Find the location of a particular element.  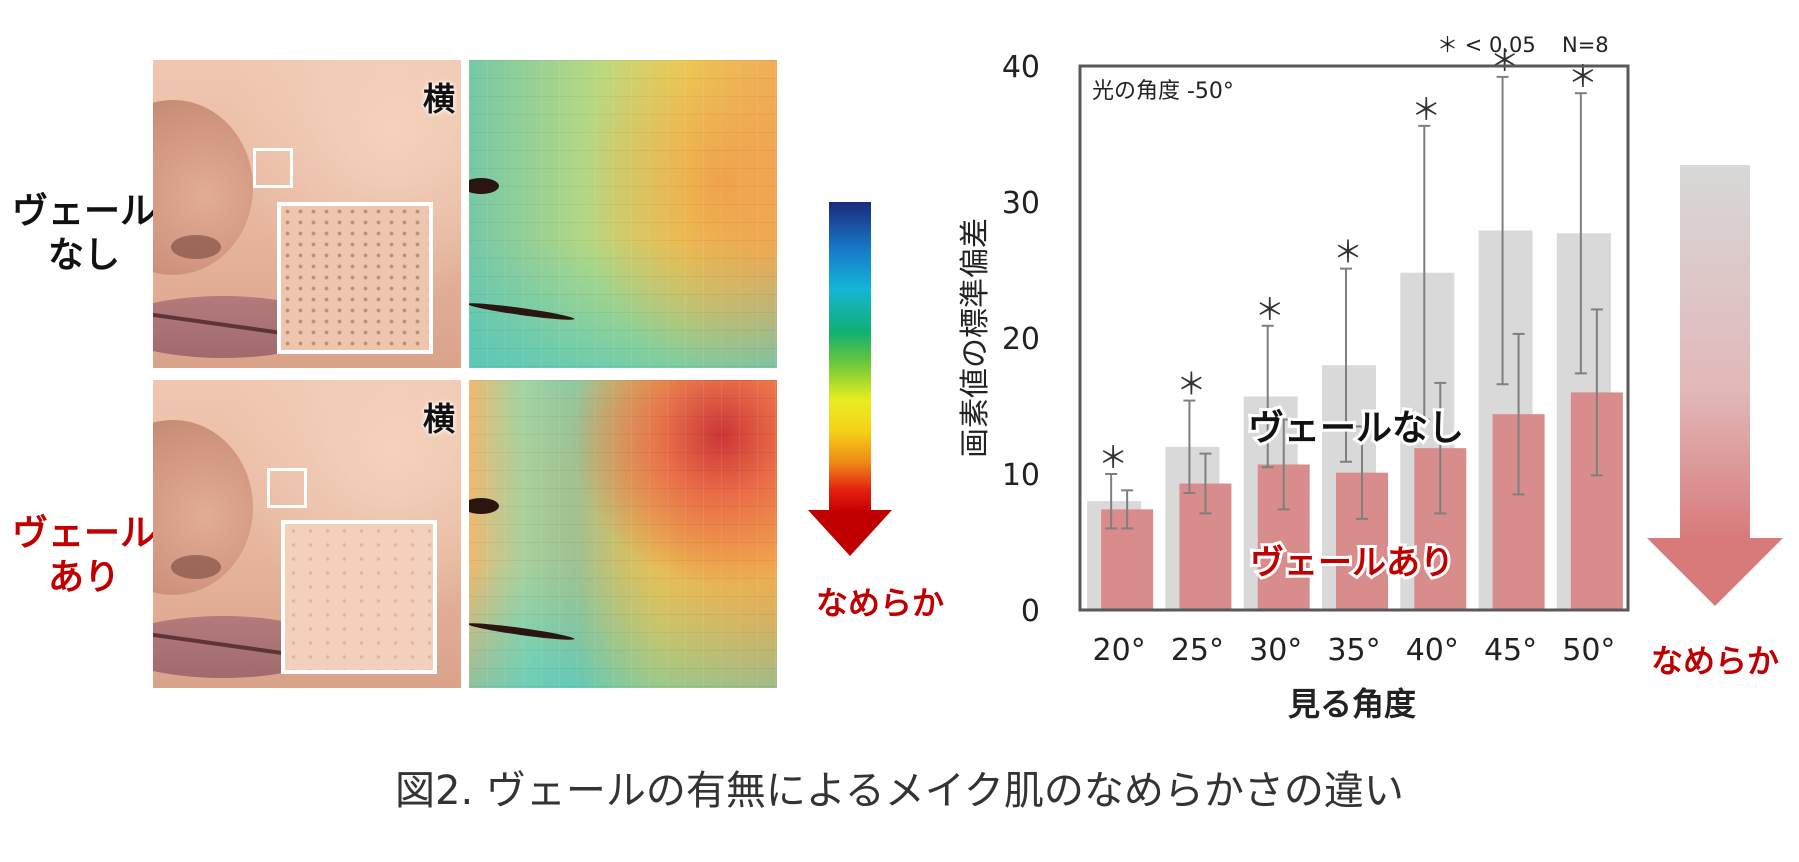

x-tick-label: 50° is located at coordinates (1588, 650).